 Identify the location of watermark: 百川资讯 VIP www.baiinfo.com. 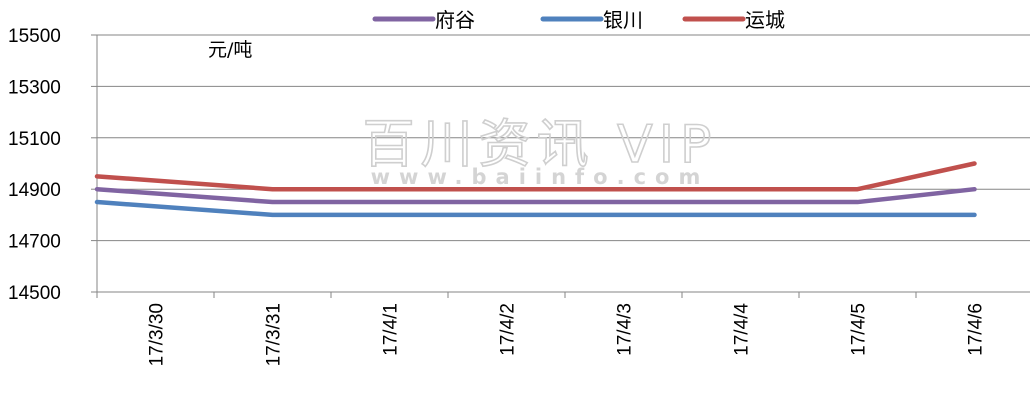
(540, 151).